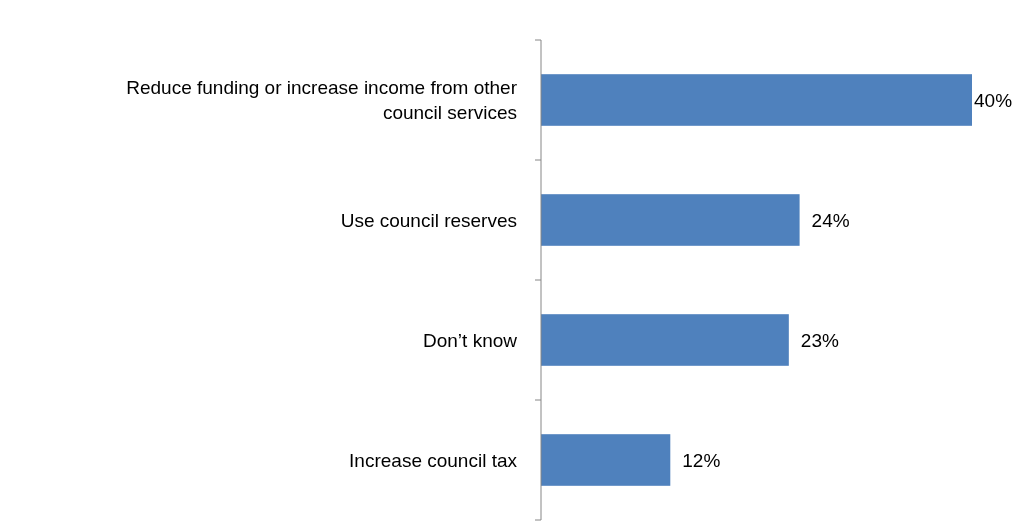  What do you see at coordinates (819, 340) in the screenshot?
I see `data-label: 23%` at bounding box center [819, 340].